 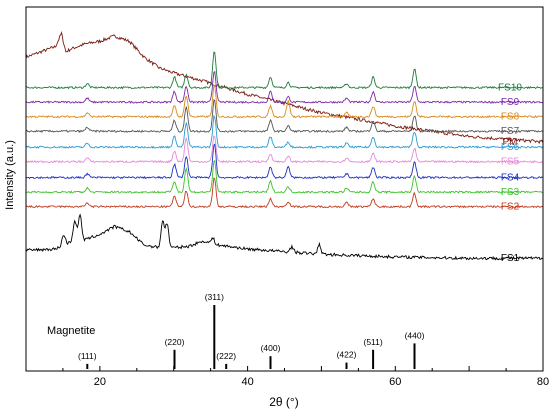 I want to click on trace-fs9, so click(x=284, y=87).